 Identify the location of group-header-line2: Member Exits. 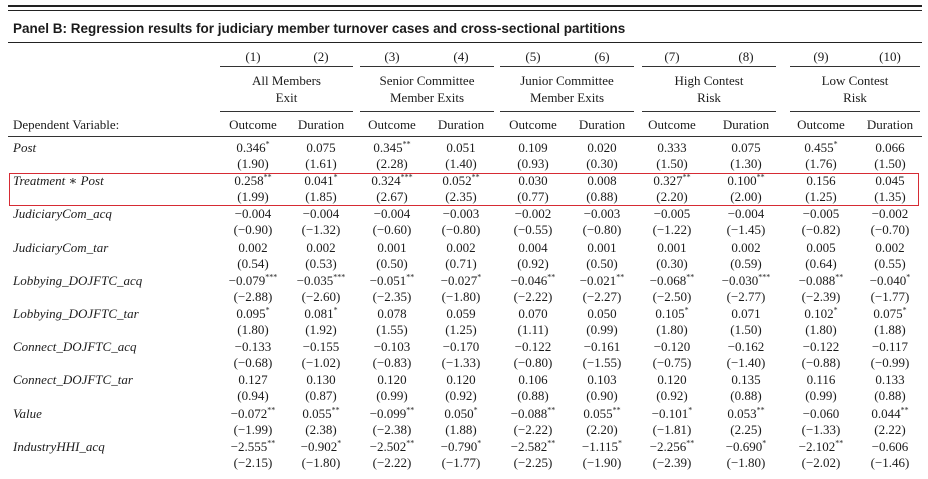
(426, 97).